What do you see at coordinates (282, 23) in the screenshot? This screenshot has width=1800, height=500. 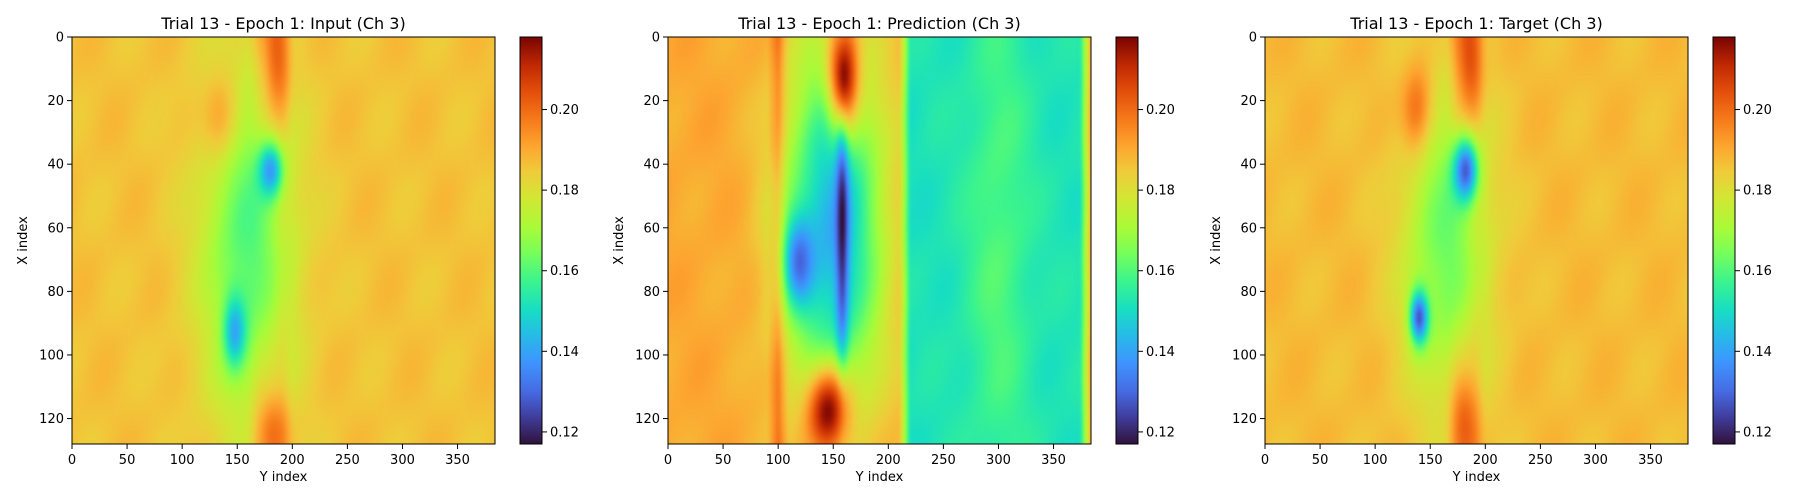 I see `panel-title: Trial 13 - Epoch 1: Input (Ch 3)` at bounding box center [282, 23].